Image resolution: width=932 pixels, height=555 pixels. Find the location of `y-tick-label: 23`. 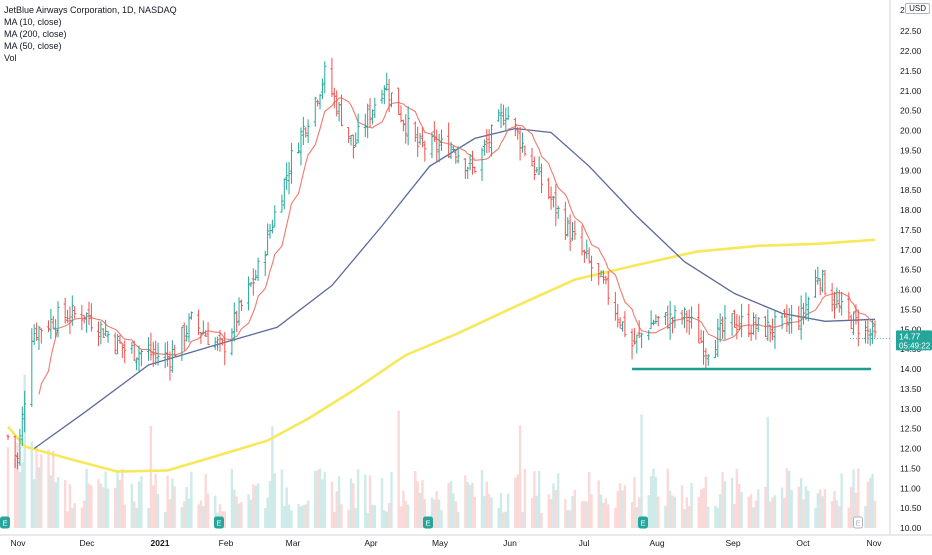

y-tick-label: 23 is located at coordinates (905, 10).